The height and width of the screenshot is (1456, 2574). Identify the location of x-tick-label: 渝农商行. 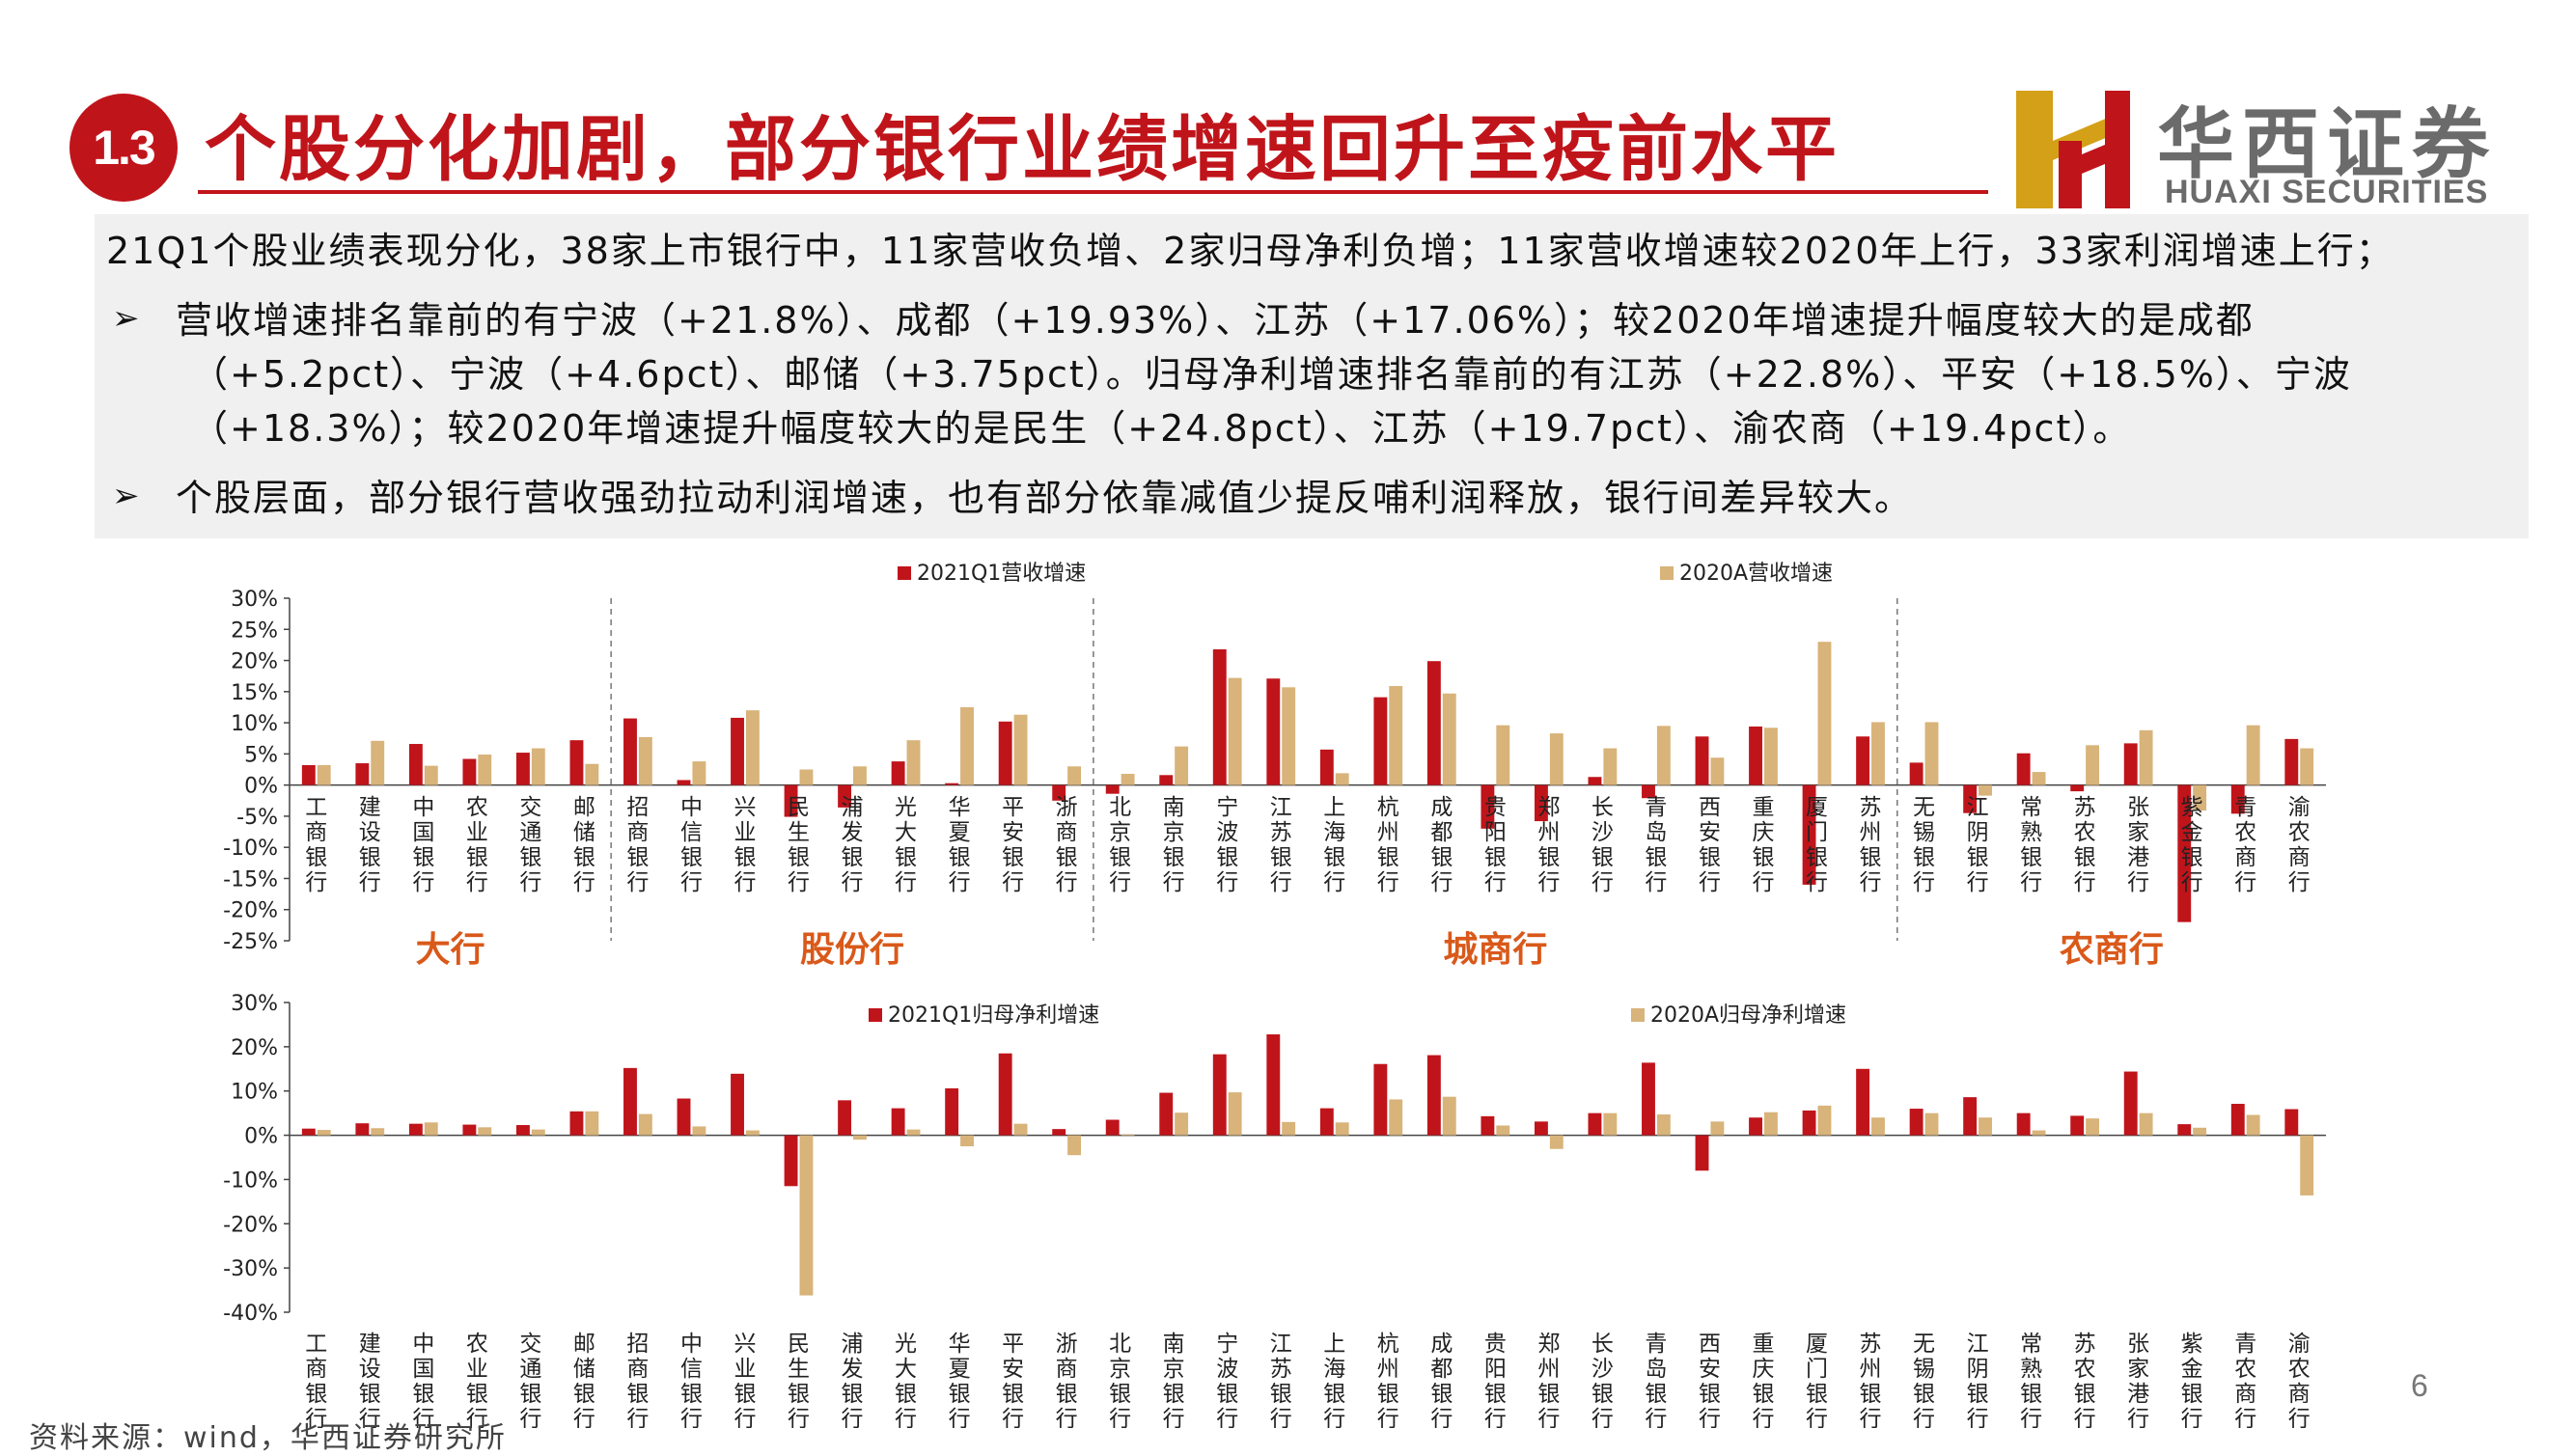
(2300, 1380).